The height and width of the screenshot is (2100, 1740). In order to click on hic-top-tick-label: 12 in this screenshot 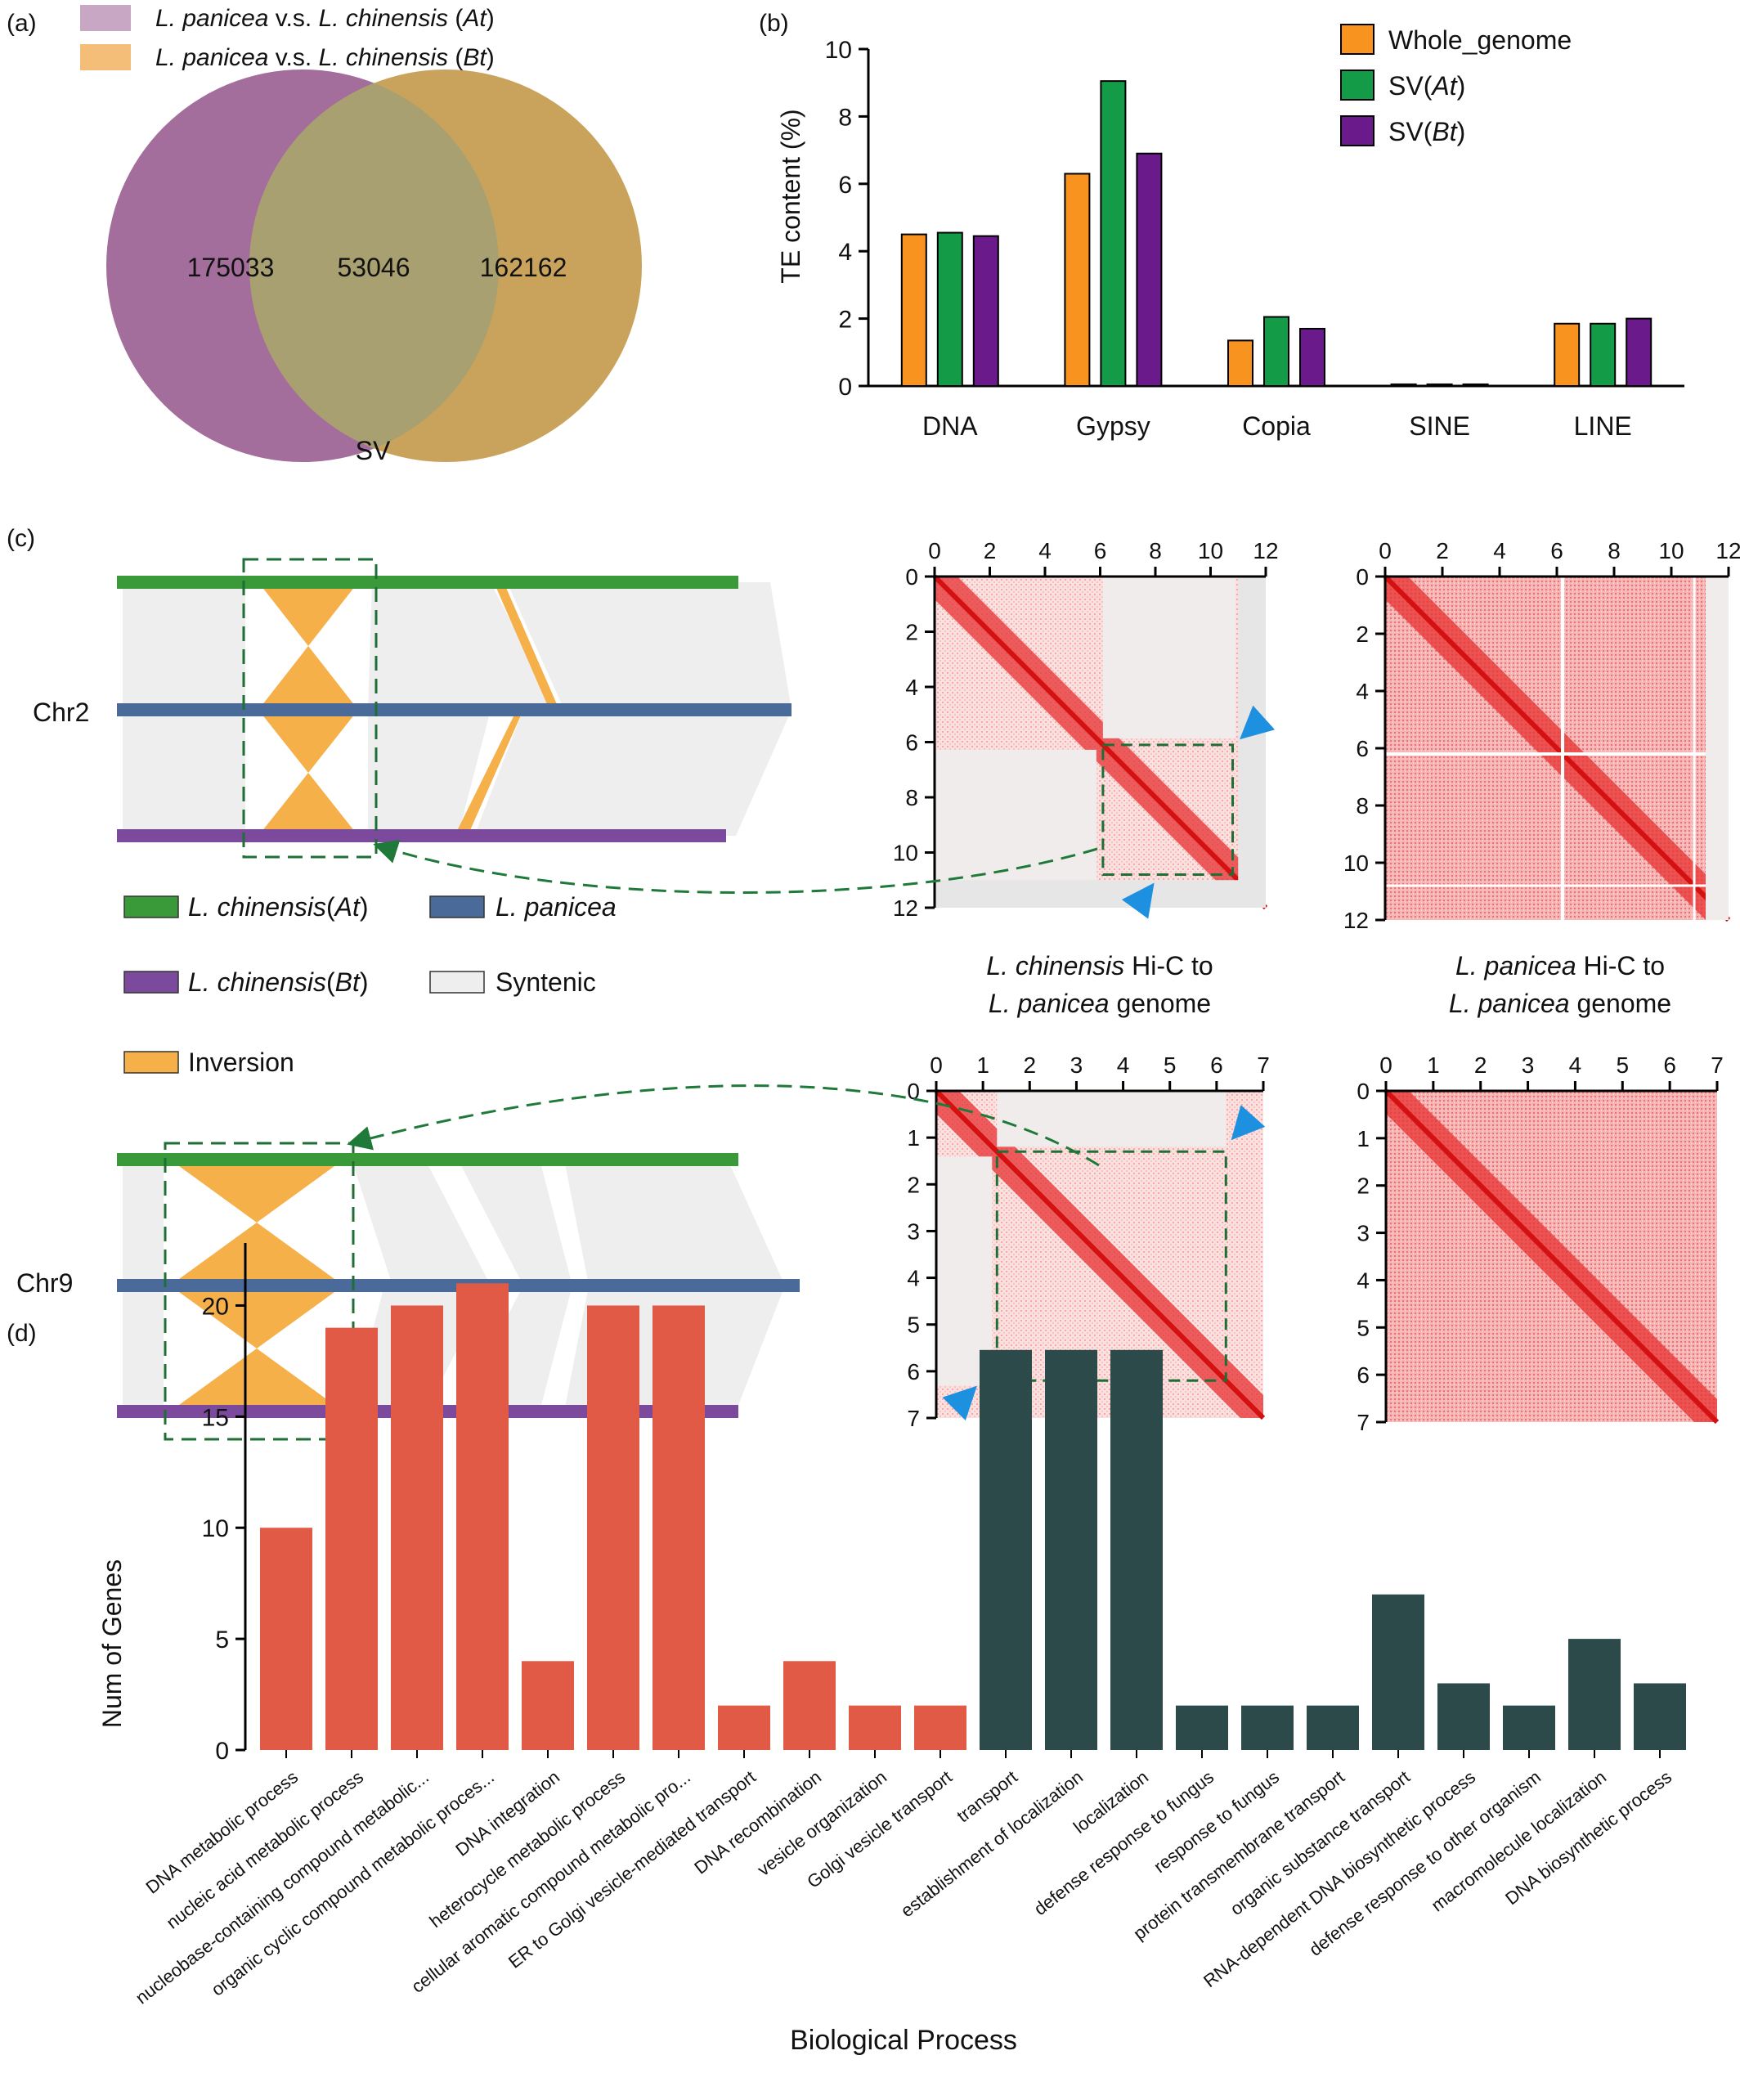, I will do `click(1265, 551)`.